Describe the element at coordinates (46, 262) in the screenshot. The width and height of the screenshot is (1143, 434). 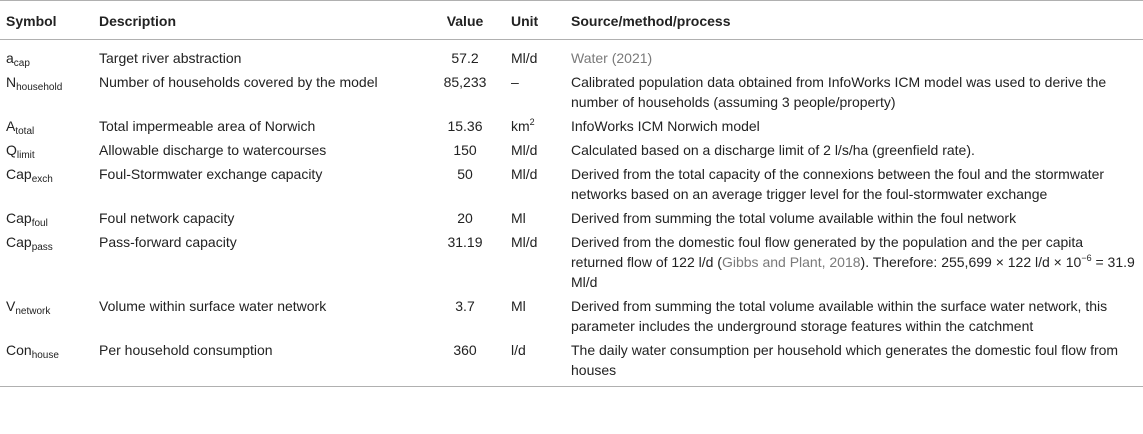
I see `symbol-cell: Cappass` at that location.